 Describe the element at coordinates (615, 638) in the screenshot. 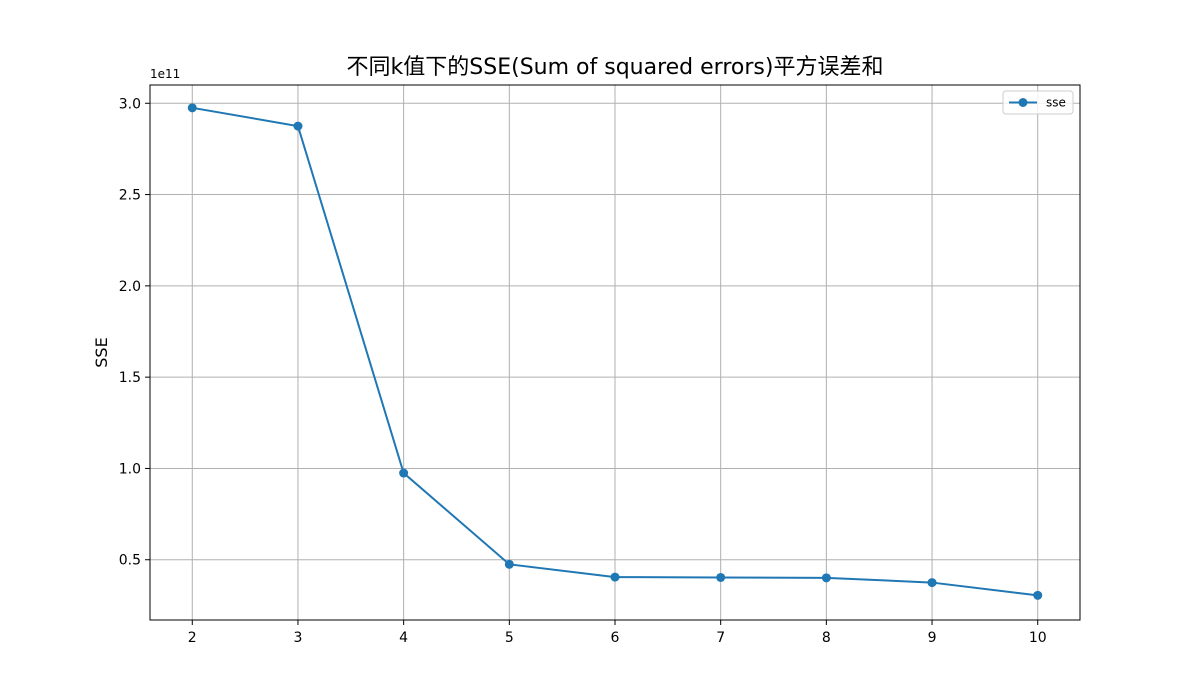

I see `x-tick-label: 6` at that location.